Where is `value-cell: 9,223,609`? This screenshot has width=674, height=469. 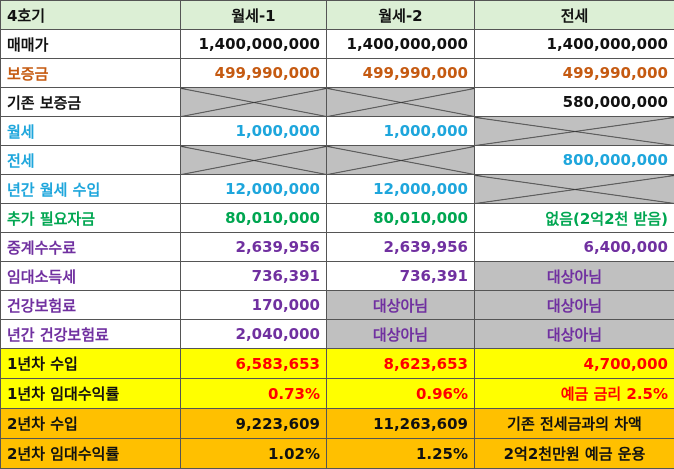
value-cell: 9,223,609 is located at coordinates (253, 423).